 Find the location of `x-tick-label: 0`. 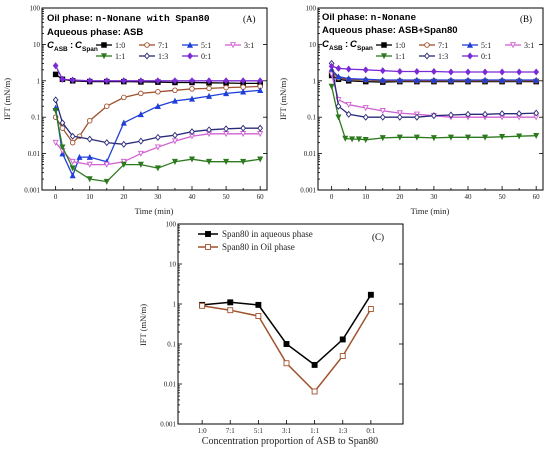

x-tick-label: 0 is located at coordinates (56, 197).